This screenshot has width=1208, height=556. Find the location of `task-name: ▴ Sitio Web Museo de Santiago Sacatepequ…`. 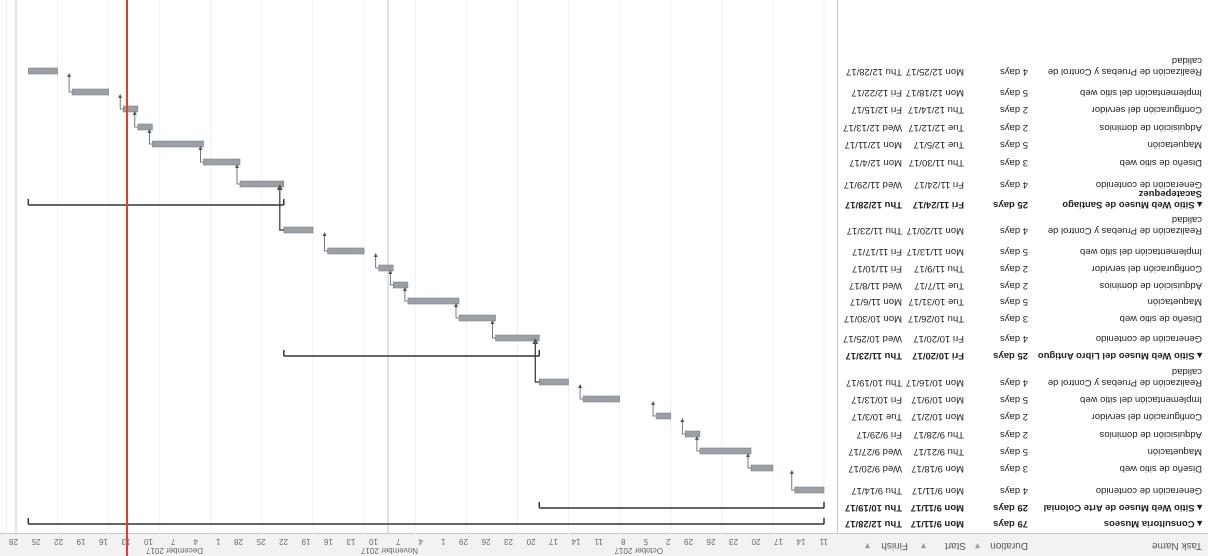

task-name: ▴ Sitio Web Museo de Santiago Sacatepequ… is located at coordinates (1132, 199).